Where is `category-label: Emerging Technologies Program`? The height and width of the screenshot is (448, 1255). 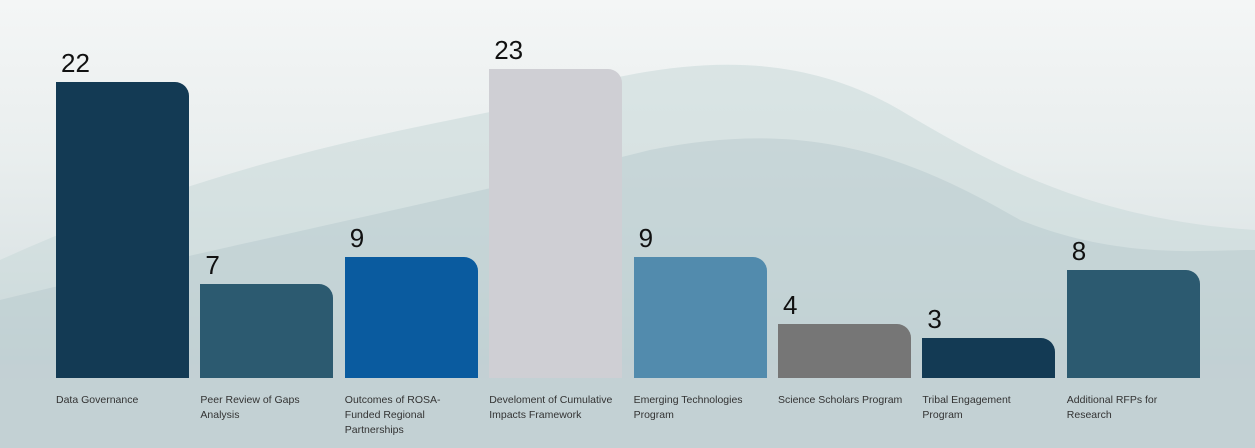
category-label: Emerging Technologies Program is located at coordinates (688, 407).